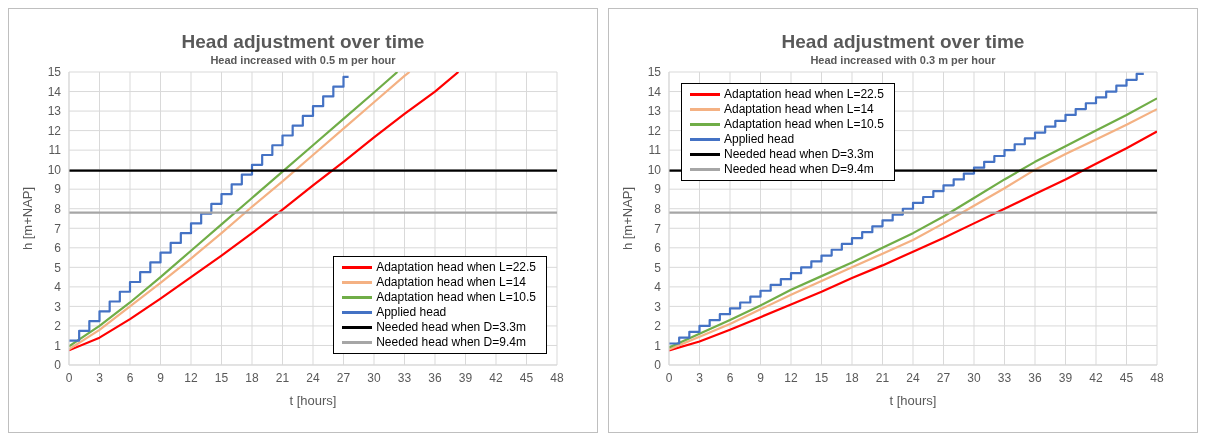 The width and height of the screenshot is (1208, 433). I want to click on chart-subtitle: Head increased with 0.5 m per hour, so click(303, 60).